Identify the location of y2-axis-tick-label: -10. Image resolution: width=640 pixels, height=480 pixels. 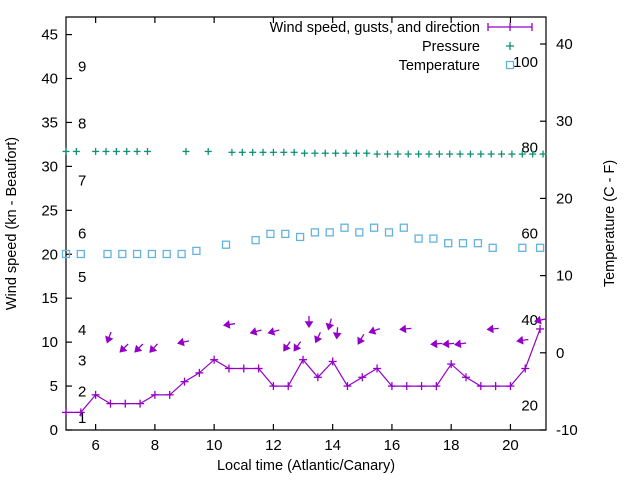
(567, 430).